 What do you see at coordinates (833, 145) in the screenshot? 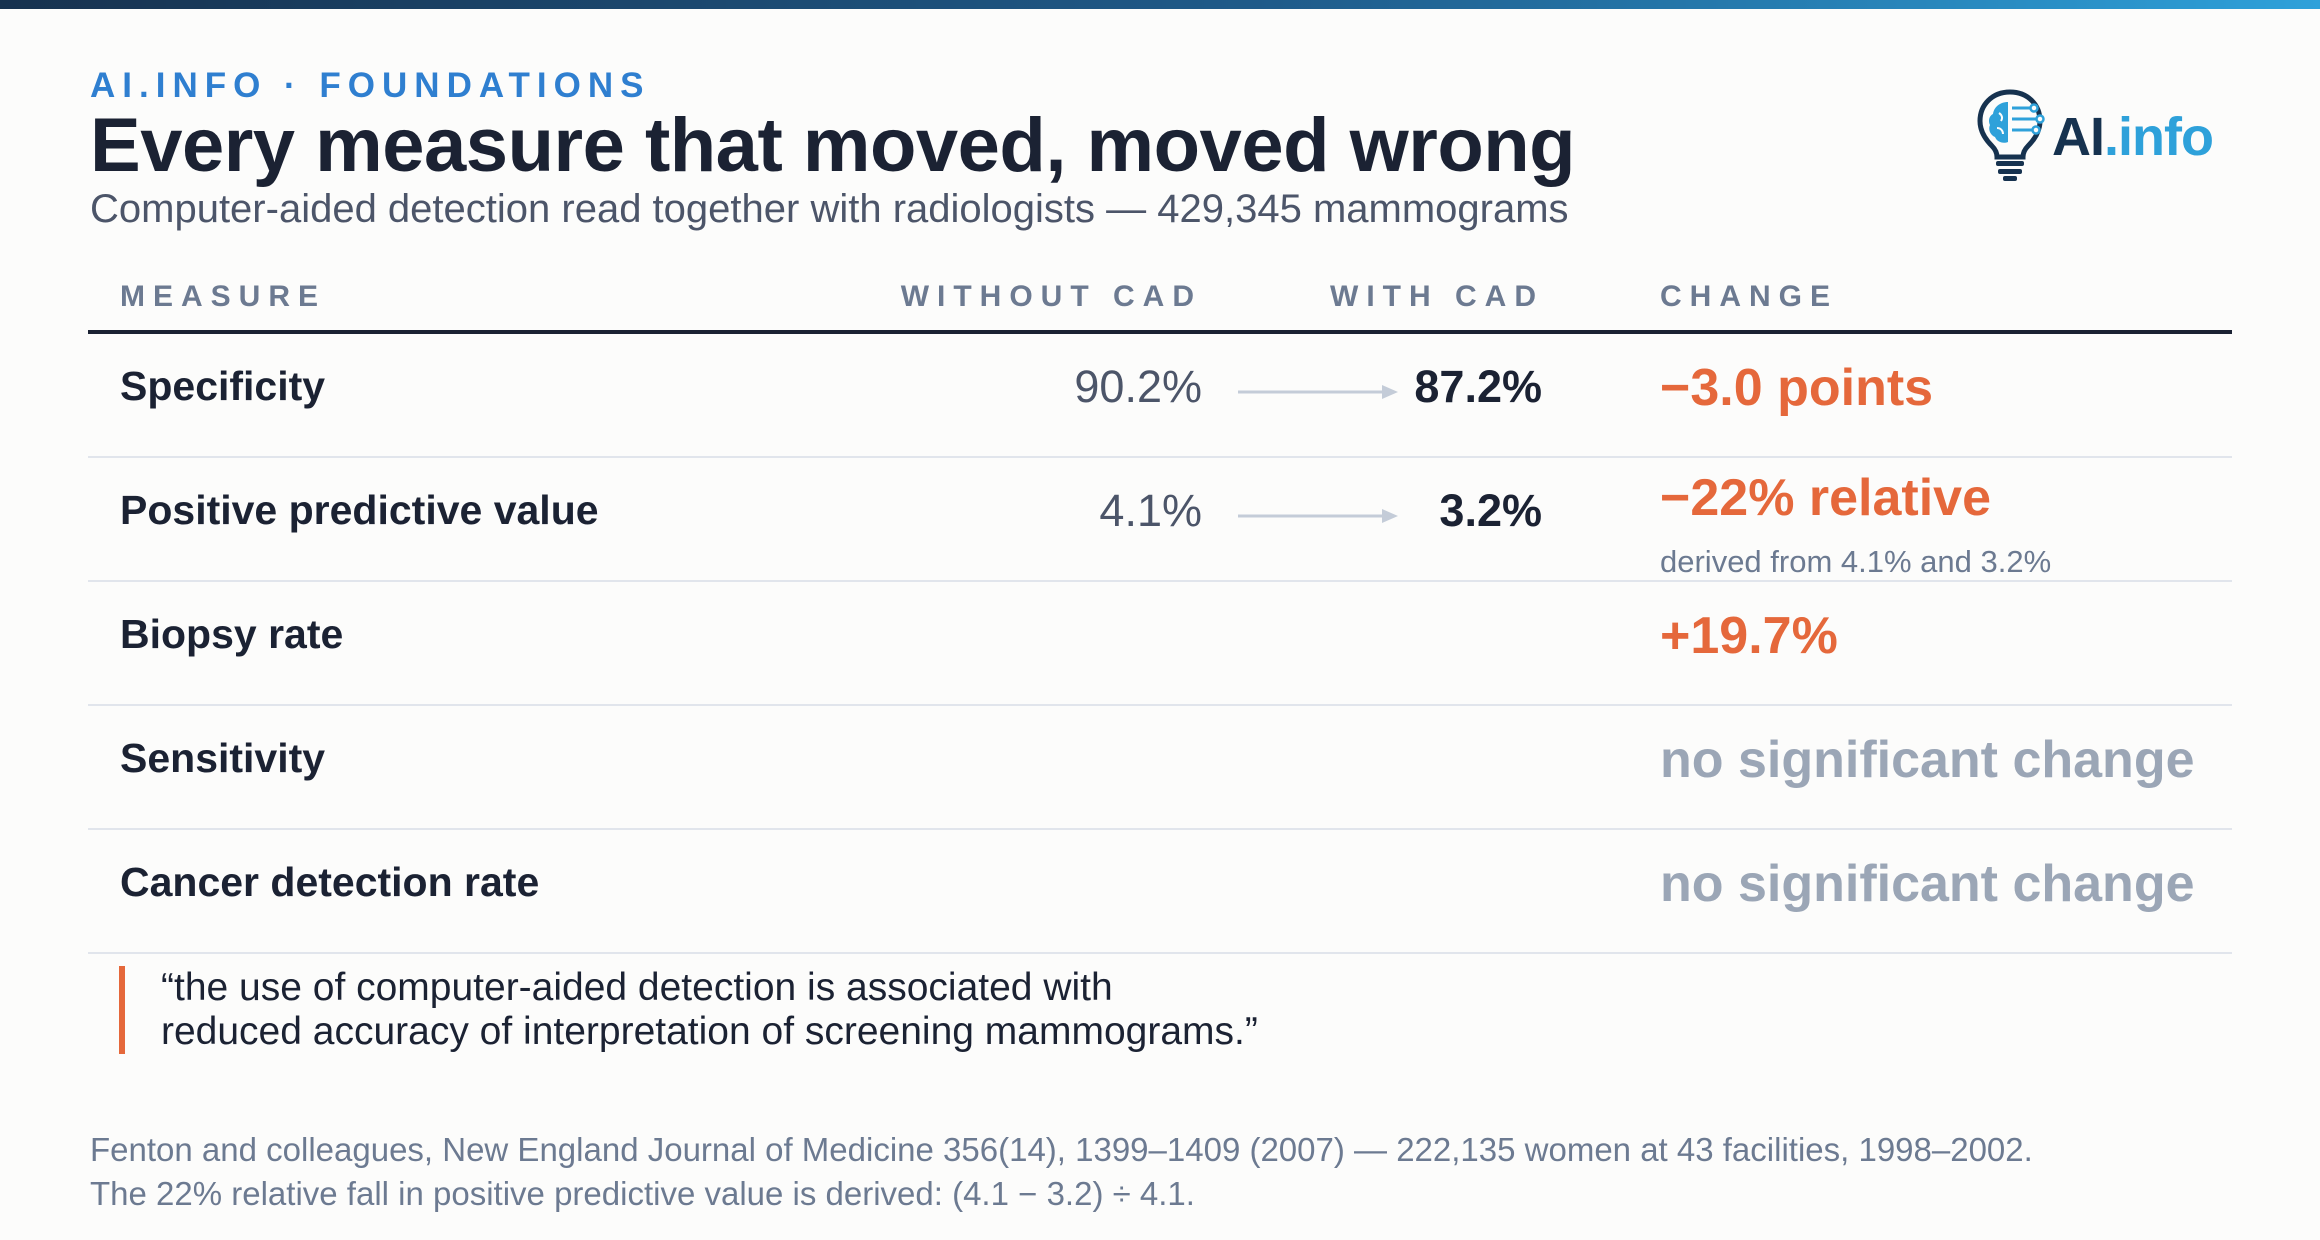
I see `page-title: Every measure that moved, moved wrong` at bounding box center [833, 145].